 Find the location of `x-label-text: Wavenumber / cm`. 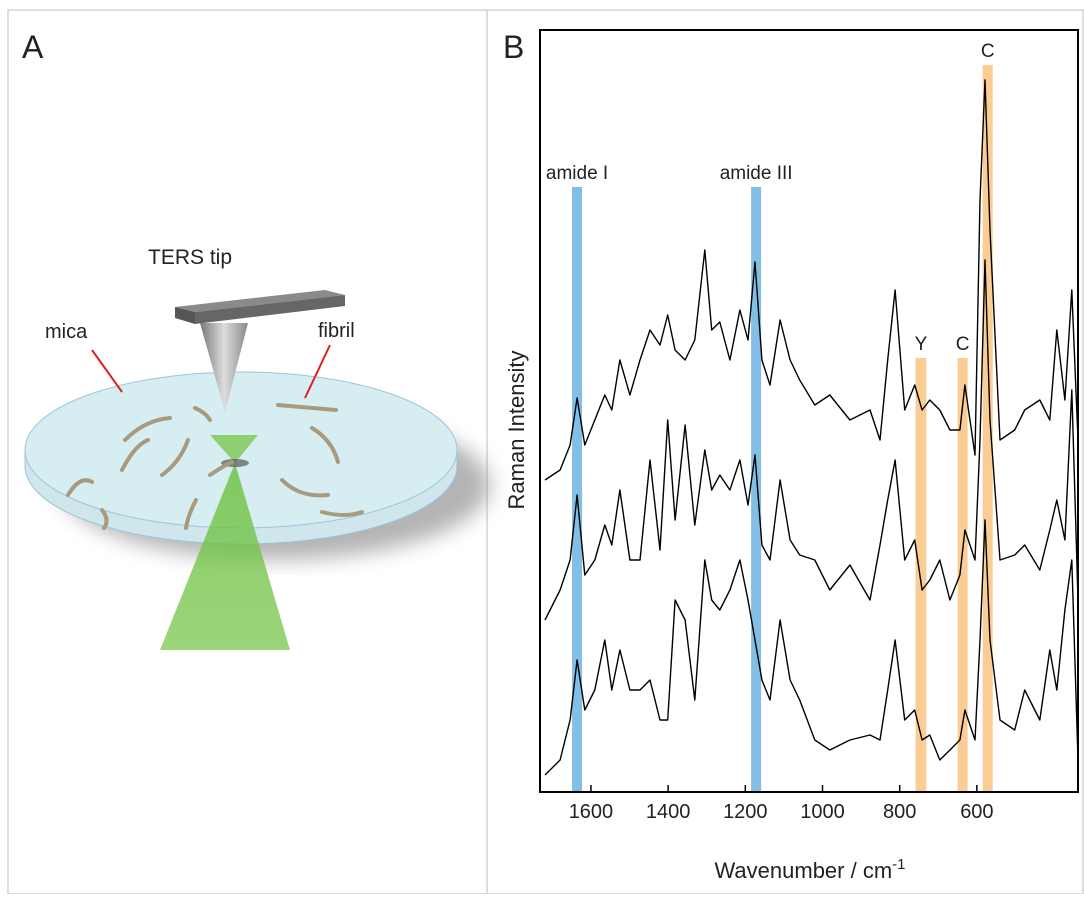

x-label-text: Wavenumber / cm is located at coordinates (803, 870).